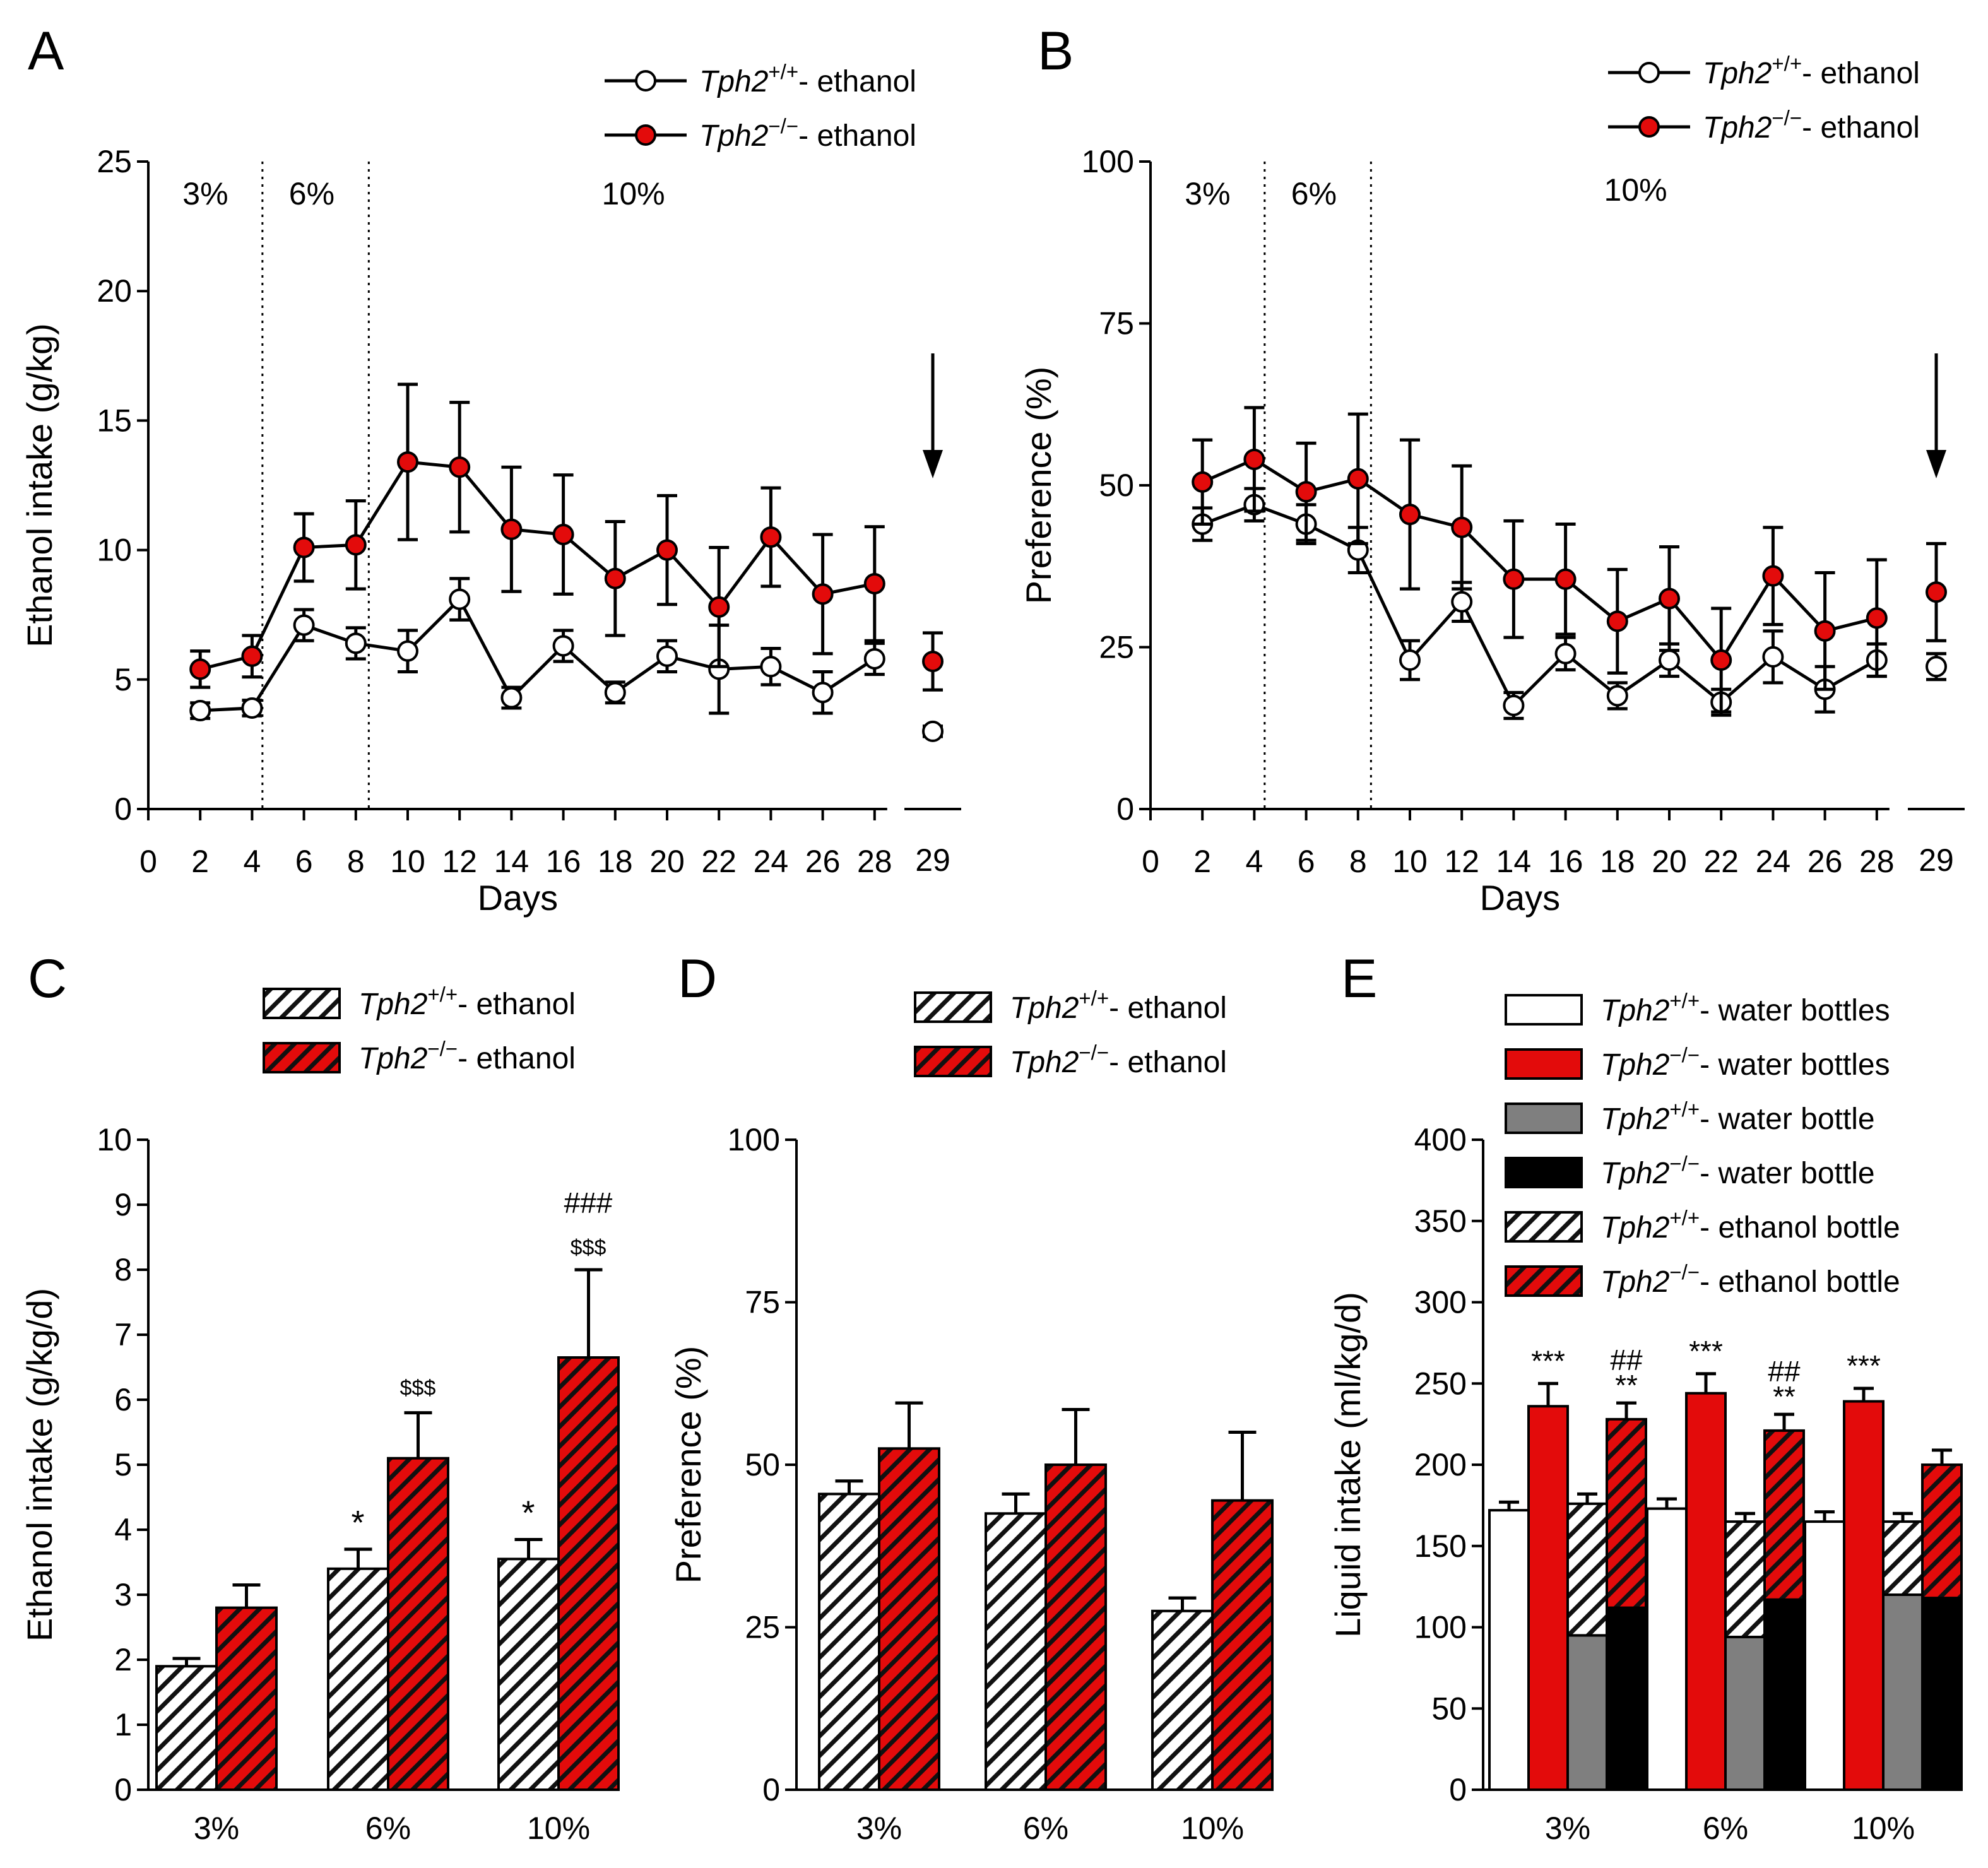  What do you see at coordinates (1626, 1385) in the screenshot?
I see `panel-e-annotation-star: **` at bounding box center [1626, 1385].